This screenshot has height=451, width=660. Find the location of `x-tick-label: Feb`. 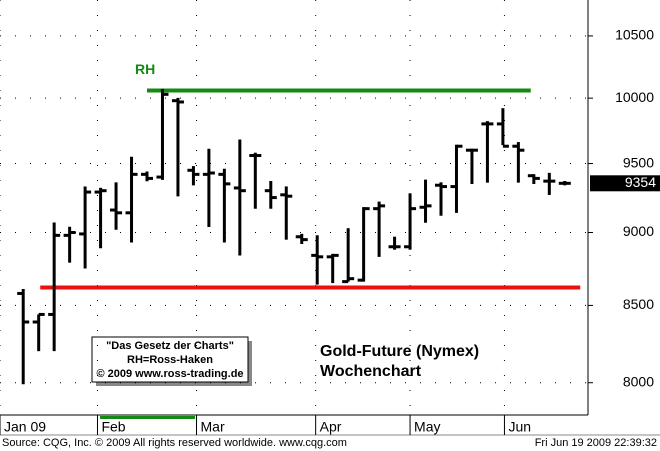

x-tick-label: Feb is located at coordinates (113, 427).